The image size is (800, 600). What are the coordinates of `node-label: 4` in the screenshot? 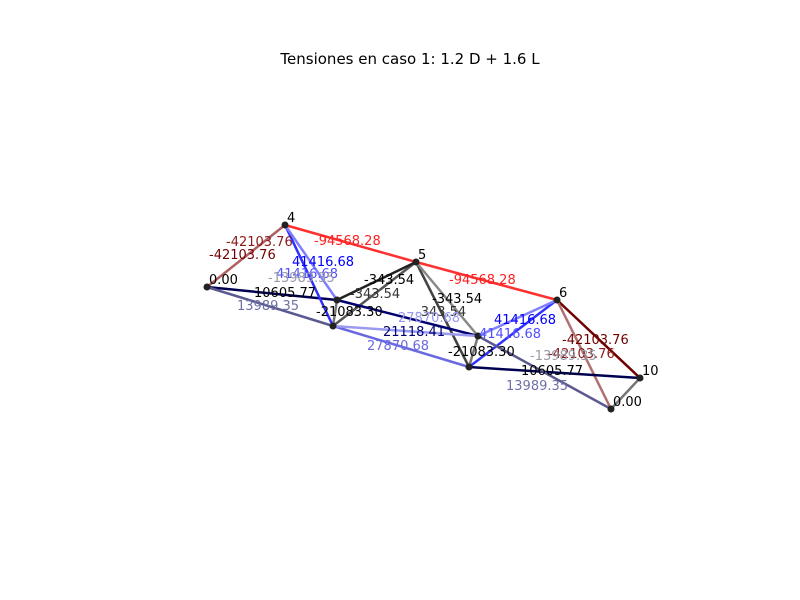 It's located at (291, 218).